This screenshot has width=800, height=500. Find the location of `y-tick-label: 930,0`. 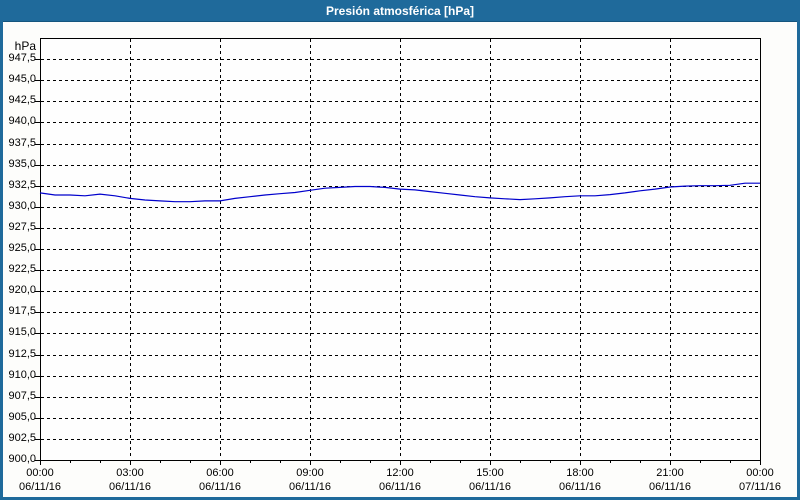

y-tick-label: 930,0 is located at coordinates (22, 205).